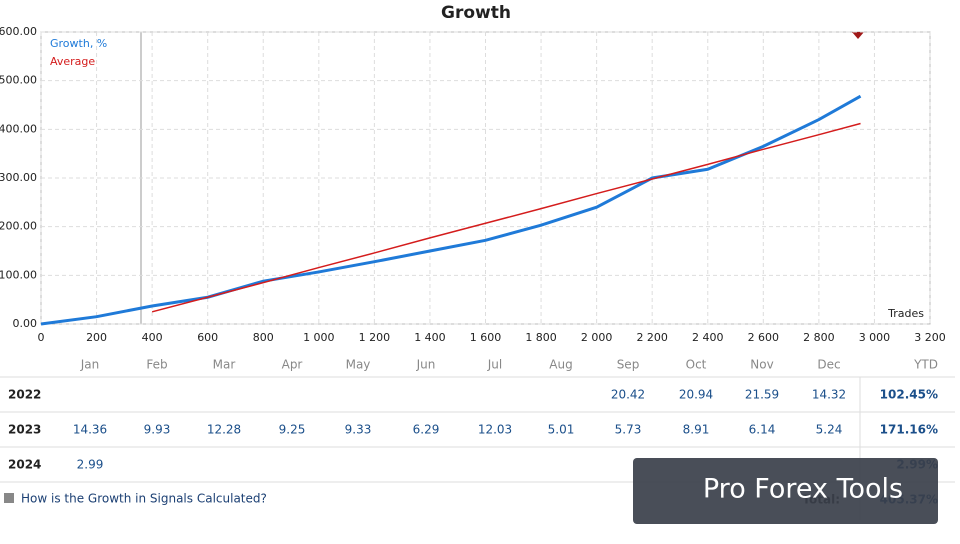  What do you see at coordinates (292, 365) in the screenshot?
I see `column-header: Apr` at bounding box center [292, 365].